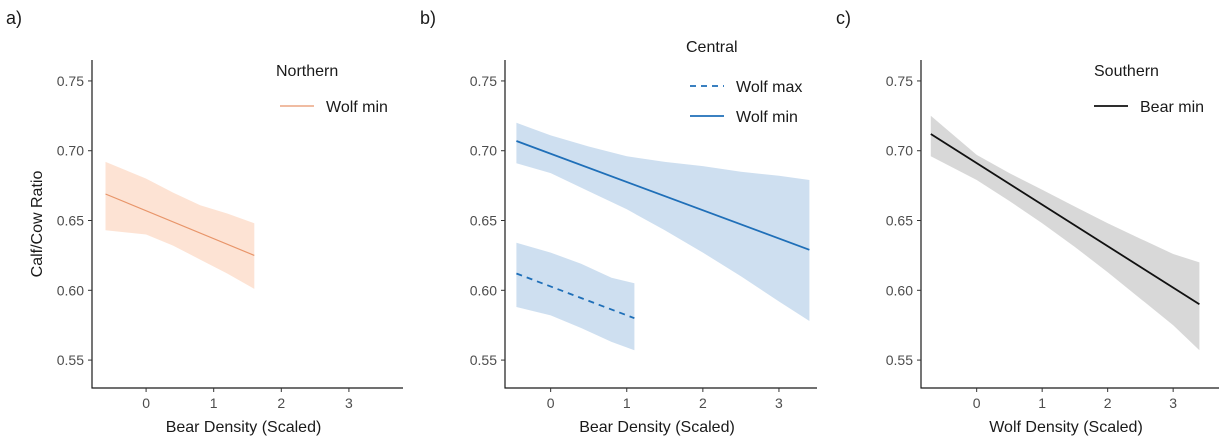 Image resolution: width=1229 pixels, height=440 pixels. What do you see at coordinates (1149, 89) in the screenshot?
I see `legend: Southern Bear min` at bounding box center [1149, 89].